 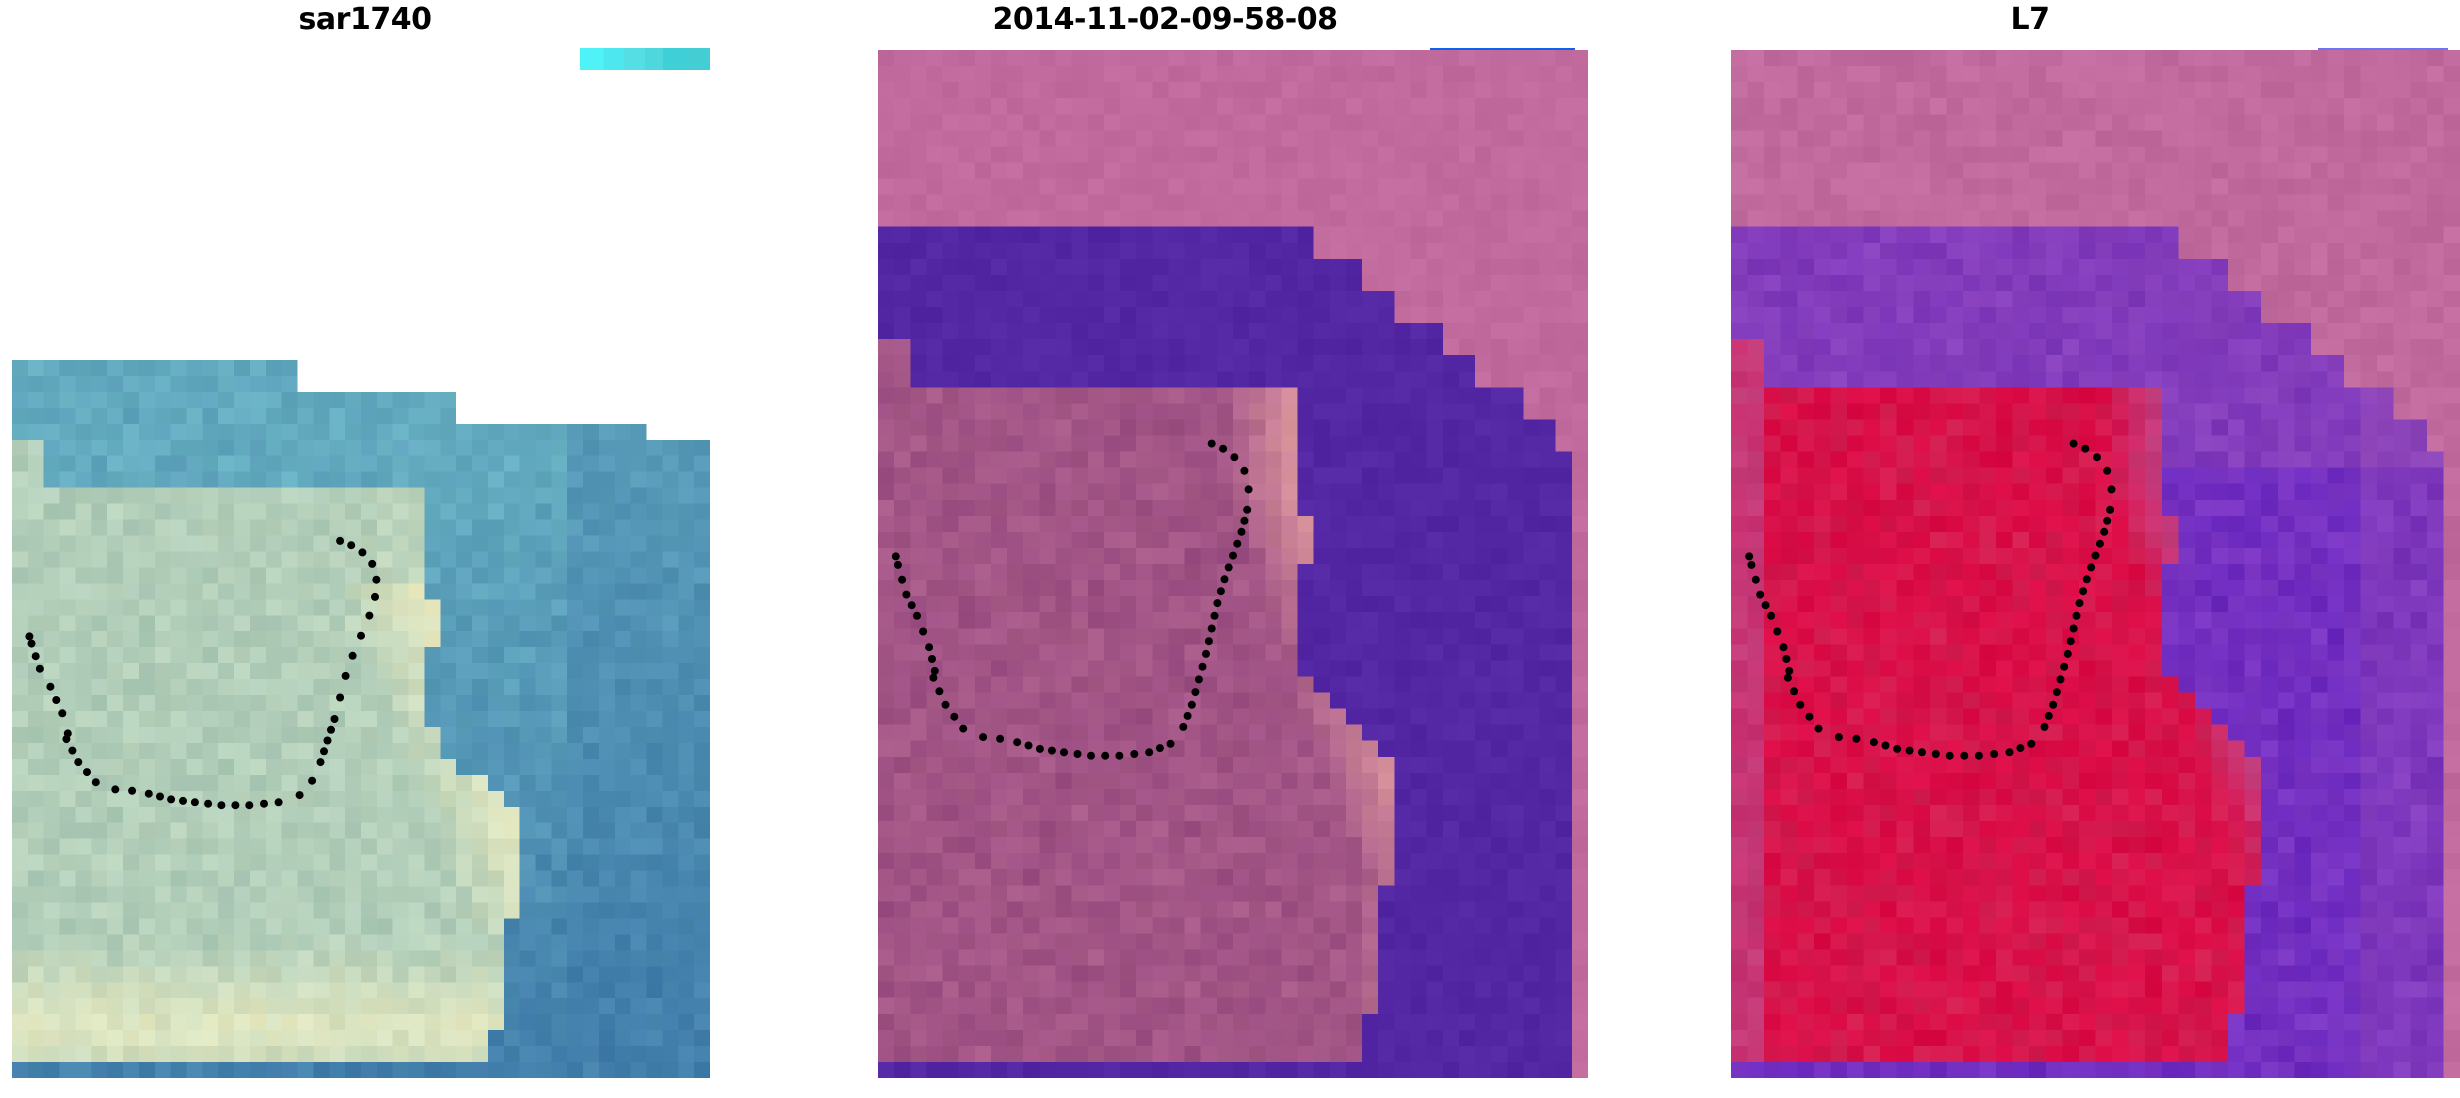 I want to click on whitewater-colorbar, so click(x=645, y=59).